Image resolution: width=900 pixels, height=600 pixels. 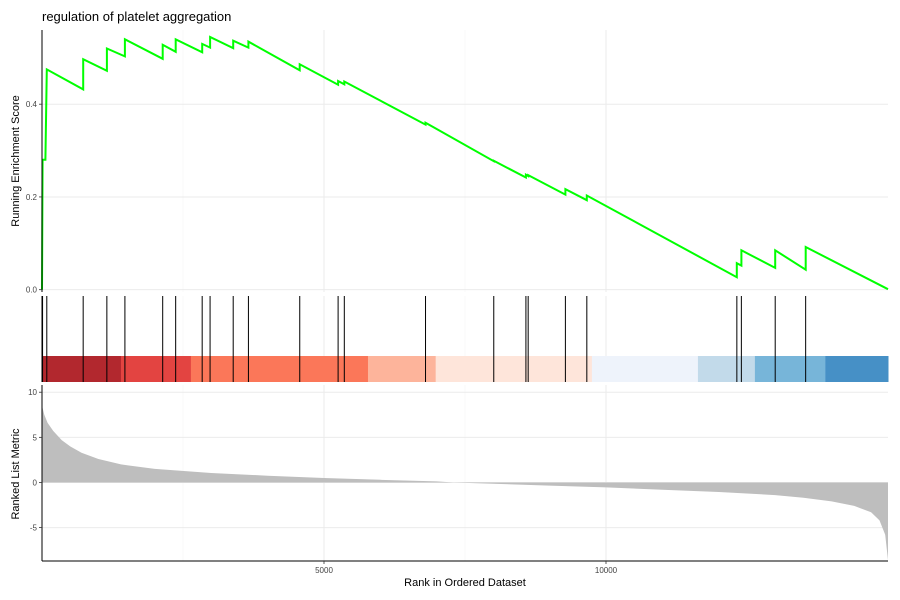 I want to click on x-tick-label: 10000, so click(x=606, y=570).